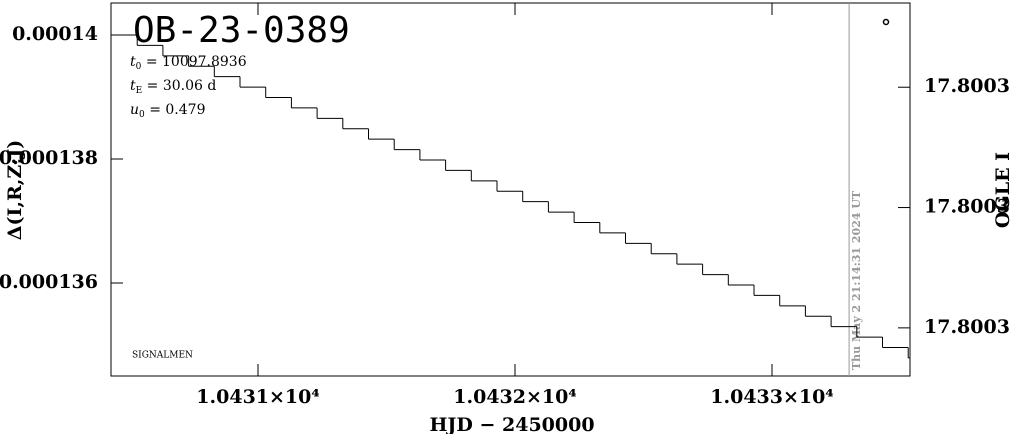 This screenshot has width=1014, height=434. What do you see at coordinates (49, 282) in the screenshot?
I see `y-tick-label: 0.000136` at bounding box center [49, 282].